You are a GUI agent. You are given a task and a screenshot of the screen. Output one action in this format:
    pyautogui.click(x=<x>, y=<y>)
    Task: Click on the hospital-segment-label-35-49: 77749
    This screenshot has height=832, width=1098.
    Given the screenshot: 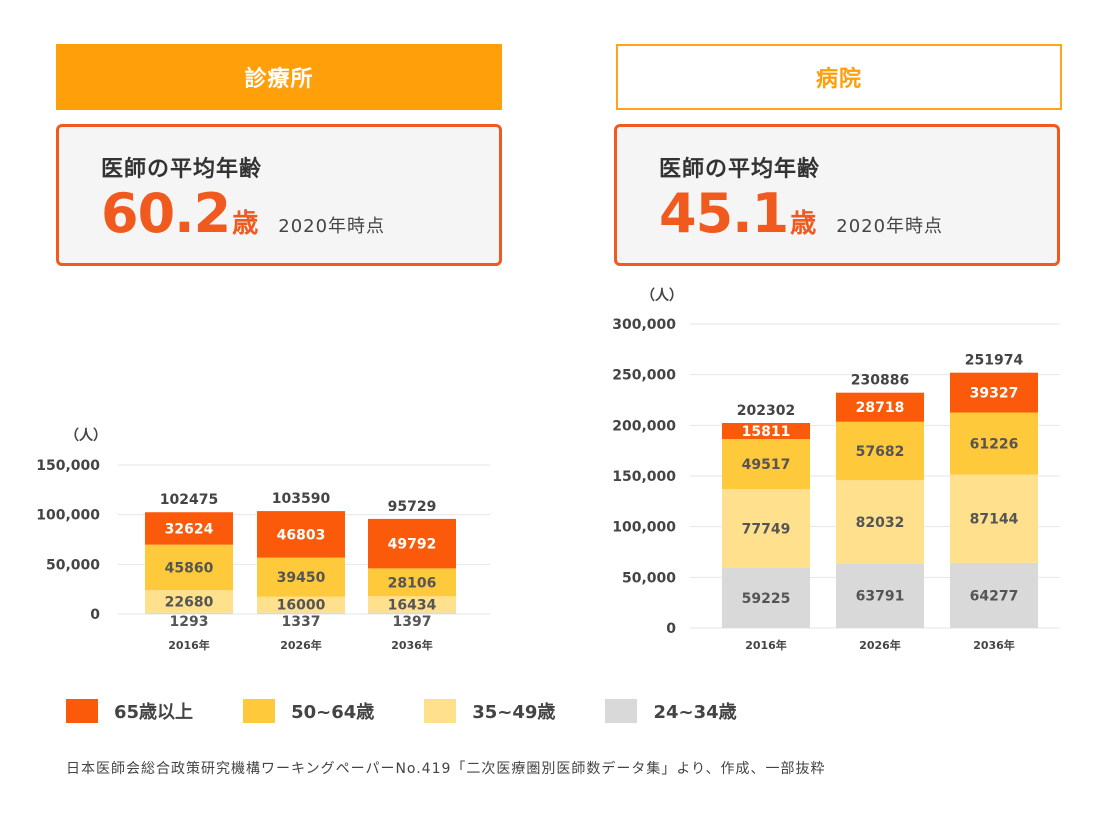 What is the action you would take?
    pyautogui.click(x=766, y=530)
    